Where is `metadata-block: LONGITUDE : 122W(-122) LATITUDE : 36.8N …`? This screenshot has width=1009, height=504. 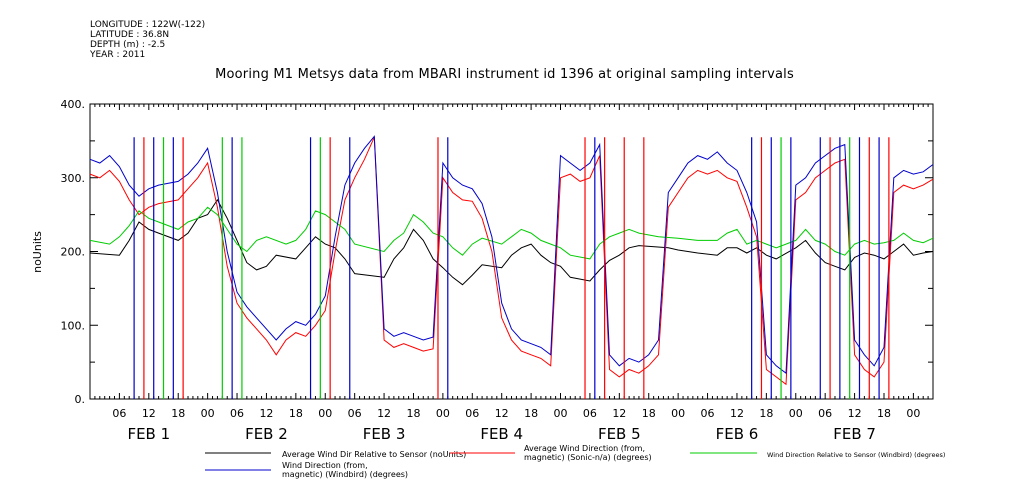
metadata-block: LONGITUDE : 122W(-122) LATITUDE : 36.8N … is located at coordinates (147, 40).